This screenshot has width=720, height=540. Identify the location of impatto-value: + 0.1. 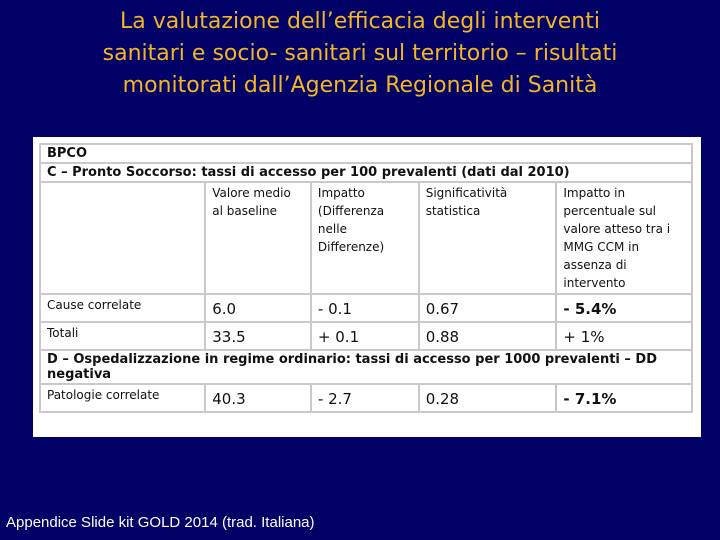
(364, 336).